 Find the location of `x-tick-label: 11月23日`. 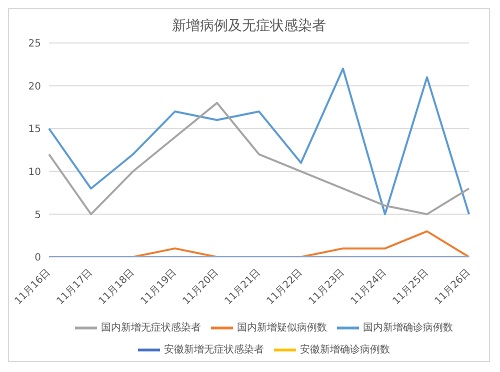

x-tick-label: 11月23日 is located at coordinates (326, 287).